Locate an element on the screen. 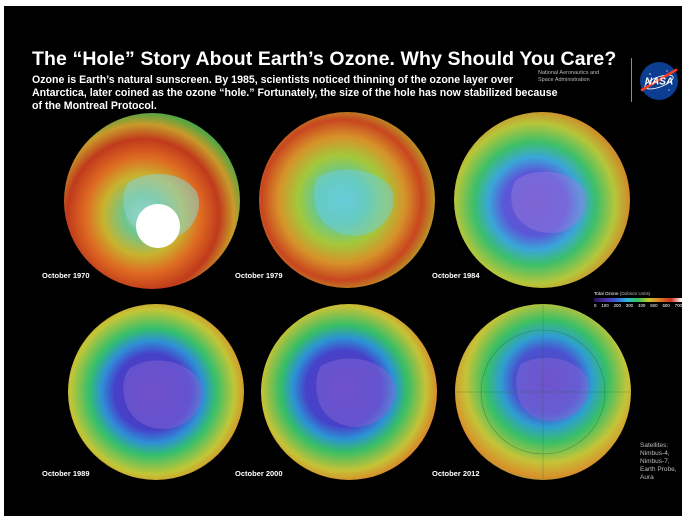  ozone-map-1979 is located at coordinates (347, 200).